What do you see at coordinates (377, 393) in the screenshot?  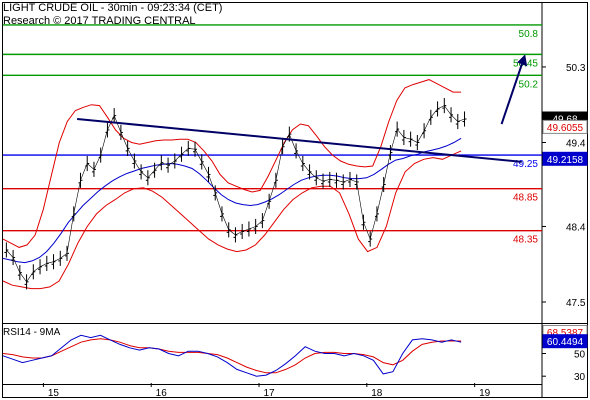 I see `x-tick-label: 18` at bounding box center [377, 393].